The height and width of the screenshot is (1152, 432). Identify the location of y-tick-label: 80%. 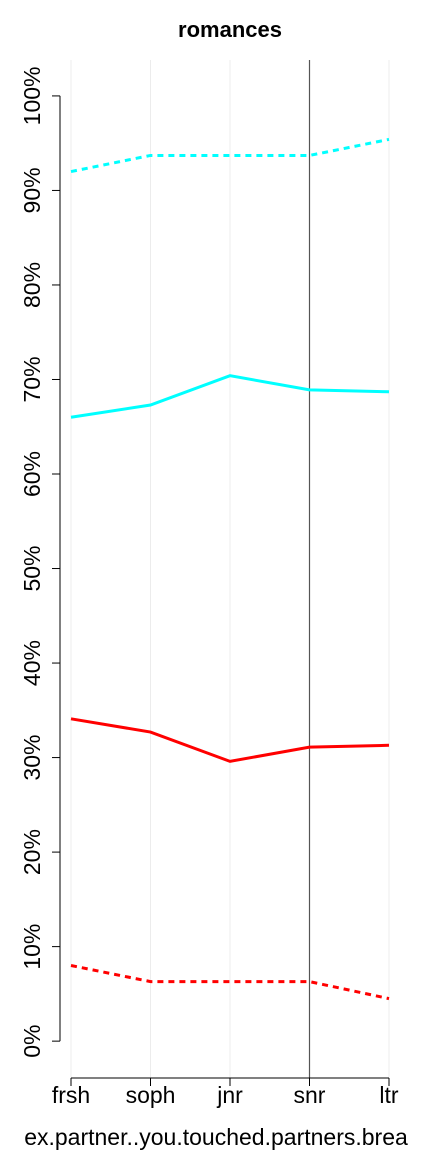
(32, 285).